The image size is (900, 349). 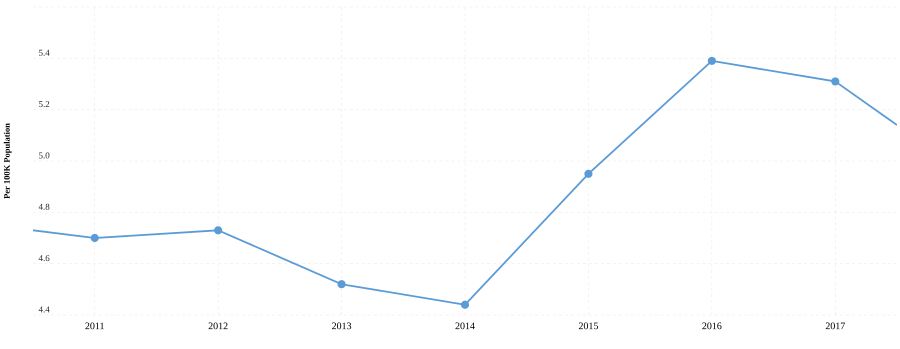 What do you see at coordinates (588, 326) in the screenshot?
I see `x-tick-label: 2015` at bounding box center [588, 326].